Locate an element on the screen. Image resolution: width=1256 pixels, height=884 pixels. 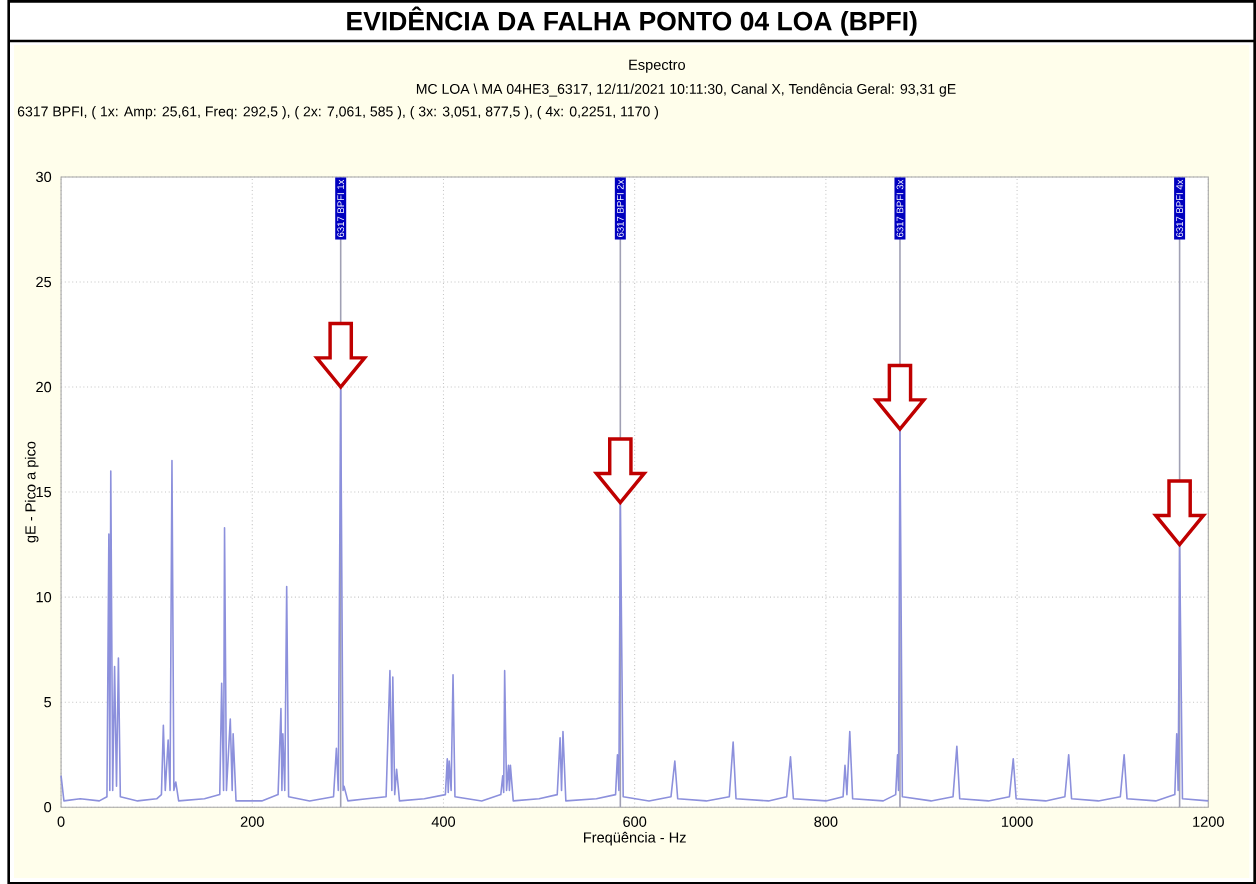
chart-title: EVIDÊNCIA DA FALHA PONTO 04 LOA (BPFI) is located at coordinates (632, 21).